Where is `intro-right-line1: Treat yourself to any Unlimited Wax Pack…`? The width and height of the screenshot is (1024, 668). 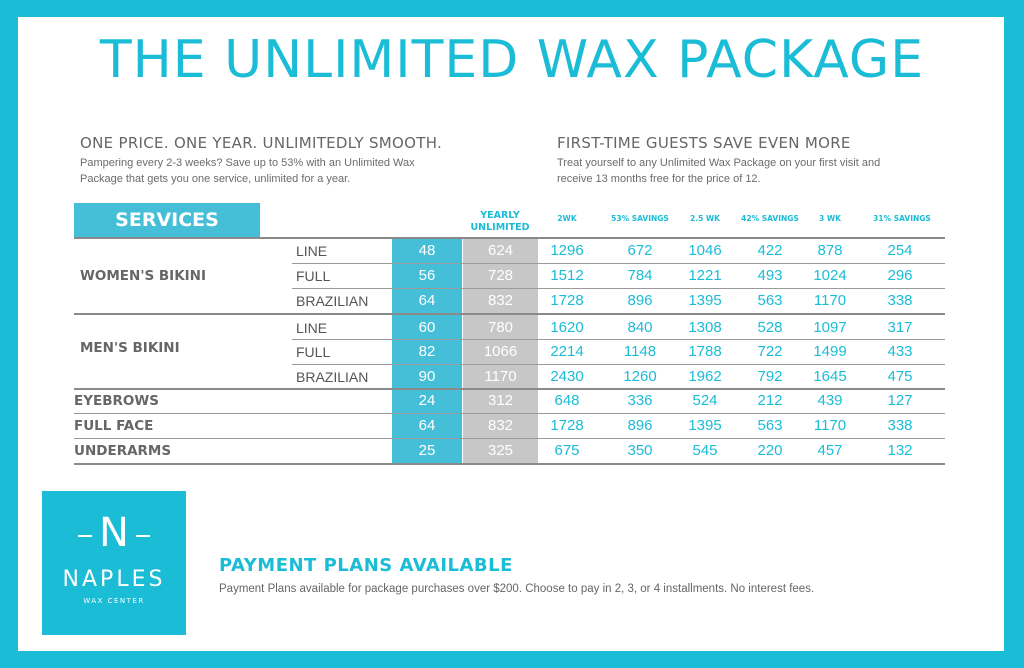
intro-right-line1: Treat yourself to any Unlimited Wax Pack… is located at coordinates (719, 163).